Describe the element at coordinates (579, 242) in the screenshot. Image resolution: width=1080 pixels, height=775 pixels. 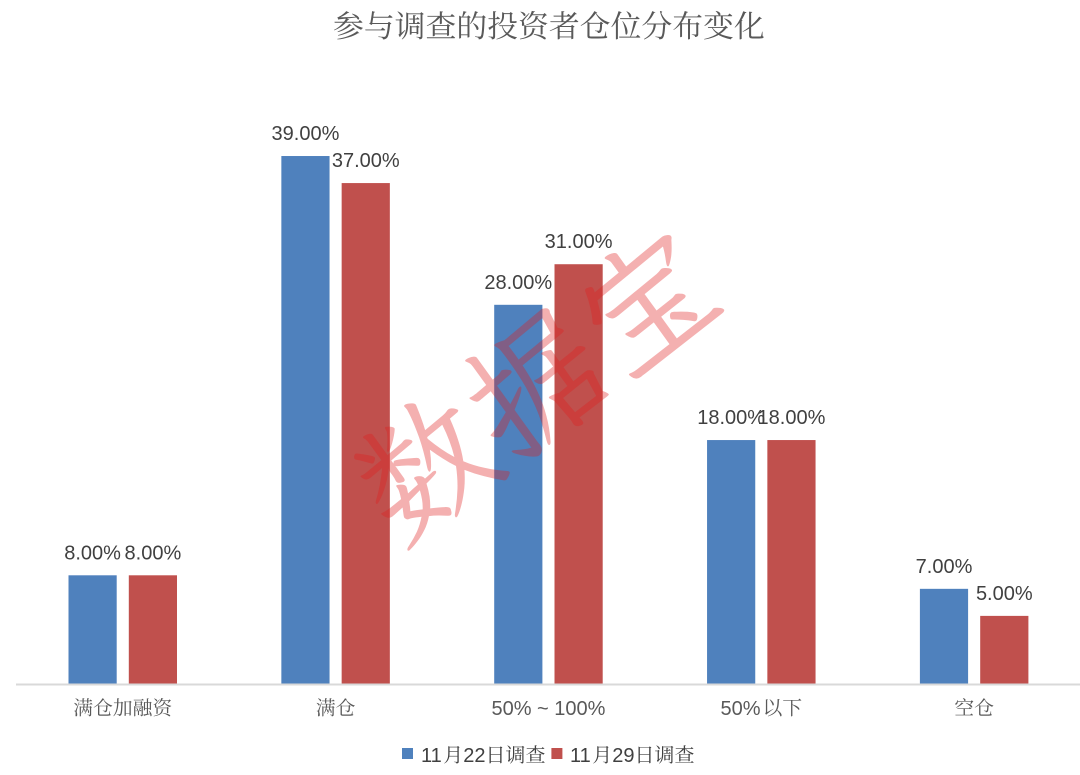
I see `svg-text: 31.00%` at that location.